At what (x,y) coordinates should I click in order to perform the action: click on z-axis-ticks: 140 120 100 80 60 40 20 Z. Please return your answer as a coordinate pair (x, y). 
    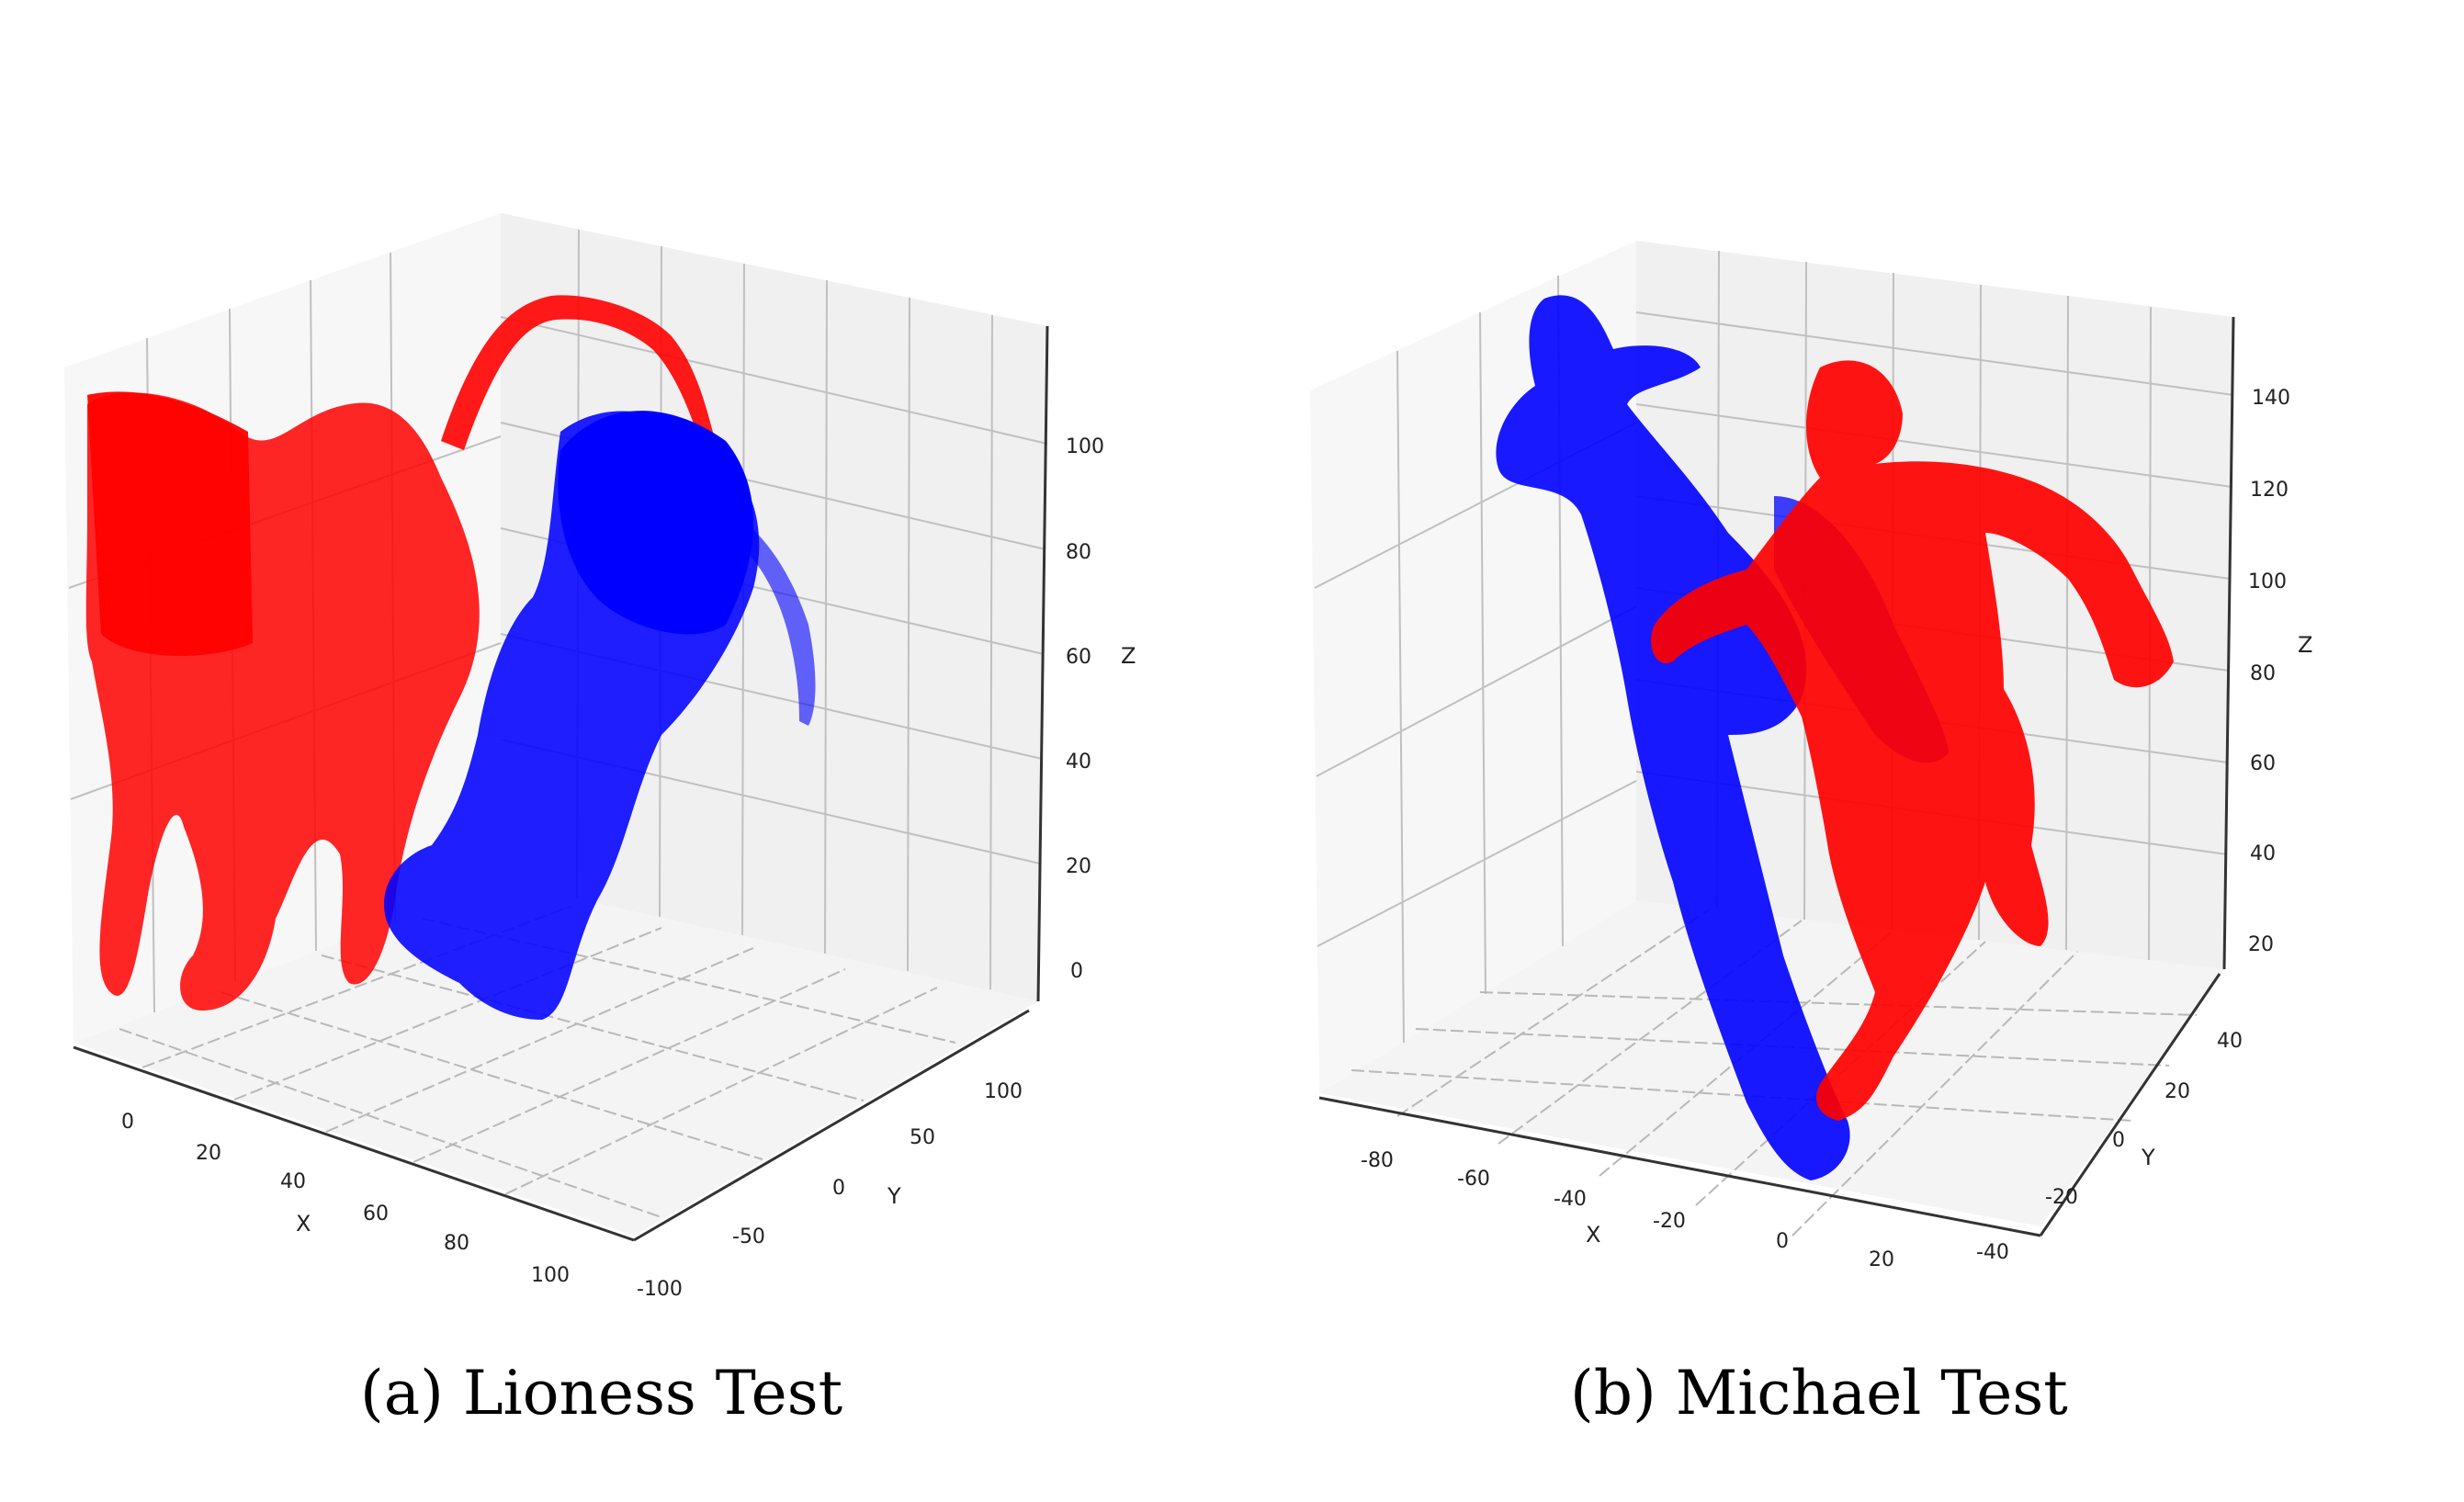
    Looking at the image, I should click on (2280, 671).